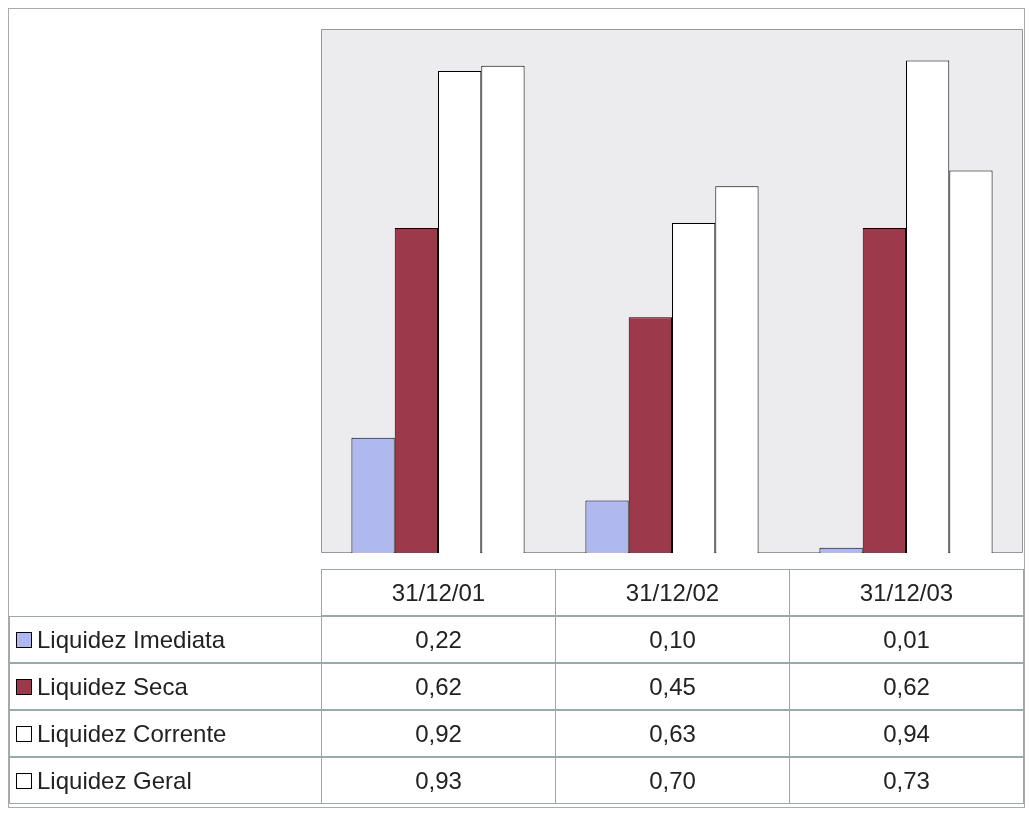 Image resolution: width=1031 pixels, height=815 pixels. Describe the element at coordinates (114, 780) in the screenshot. I see `legend-label: Liquidez Geral` at that location.